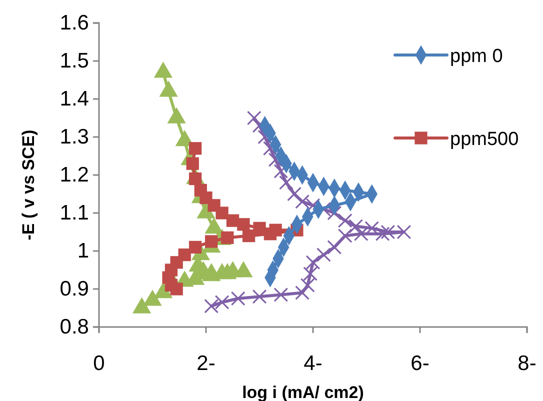 The image size is (543, 401). What do you see at coordinates (28, 185) in the screenshot?
I see `y-axis-title: -E ( v vs SCE)` at bounding box center [28, 185].